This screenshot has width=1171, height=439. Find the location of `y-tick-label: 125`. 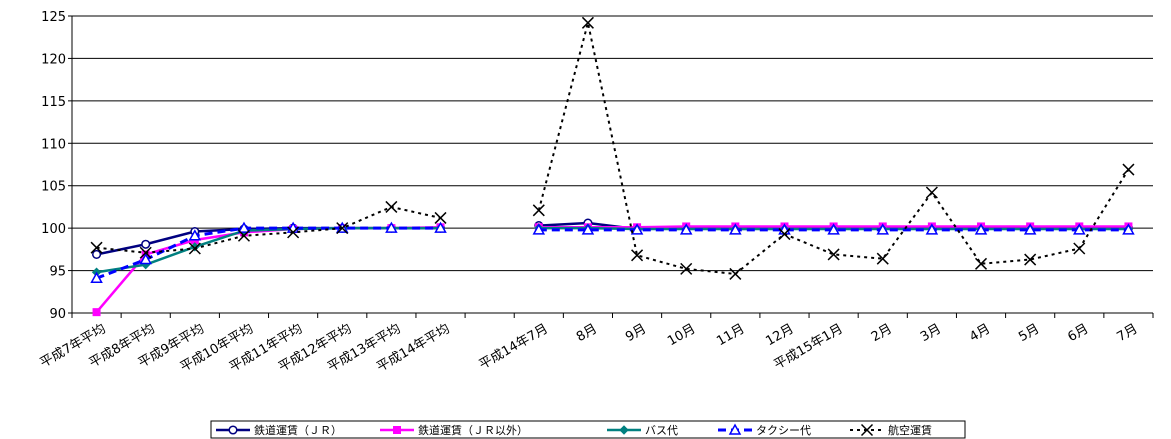

y-tick-label: 125 is located at coordinates (53, 17).